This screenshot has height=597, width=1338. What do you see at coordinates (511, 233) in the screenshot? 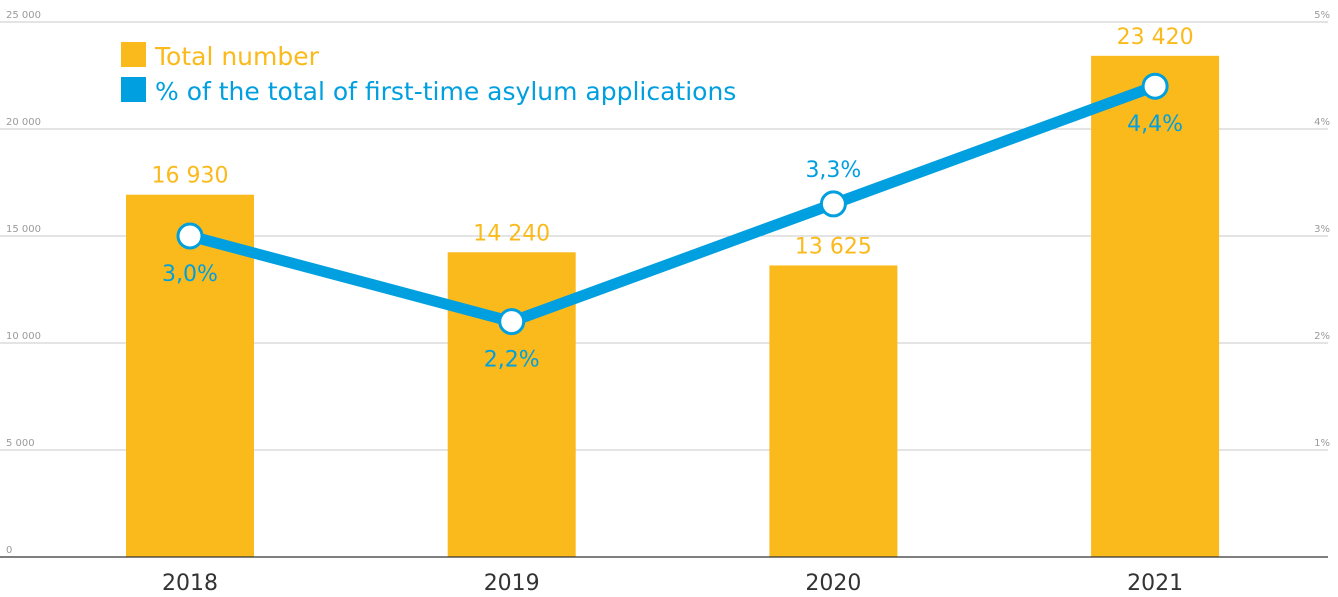
I see `bar-value-label: 14 240` at bounding box center [511, 233].